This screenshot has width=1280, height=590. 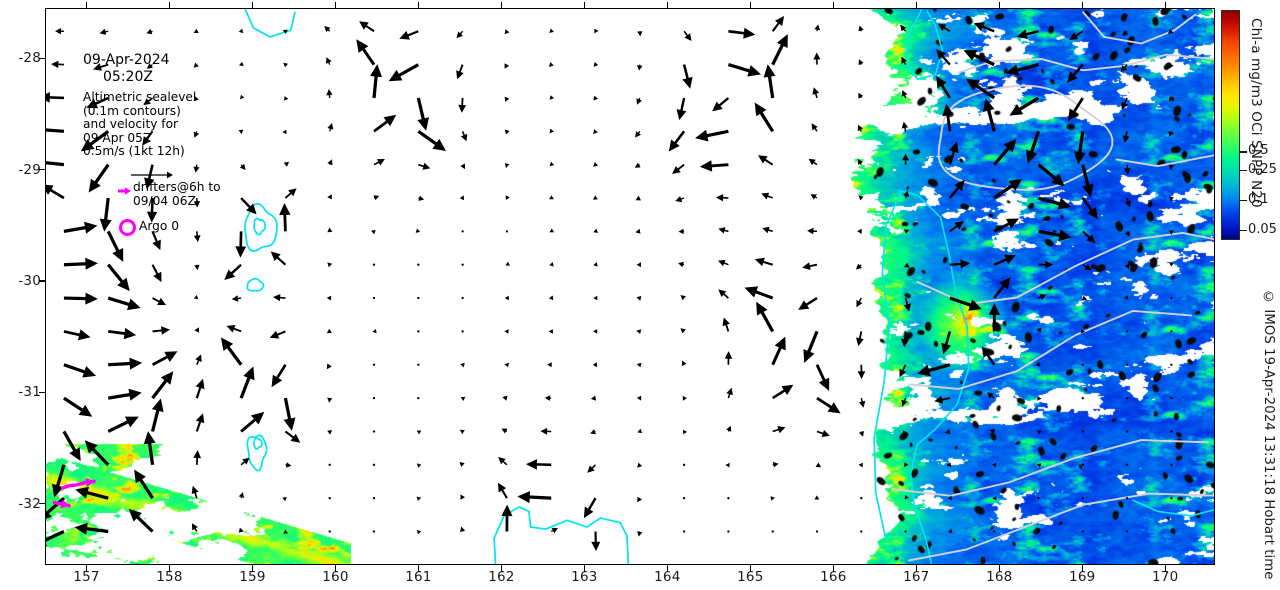 I want to click on drifter-legend-marker-icon, so click(x=124, y=191).